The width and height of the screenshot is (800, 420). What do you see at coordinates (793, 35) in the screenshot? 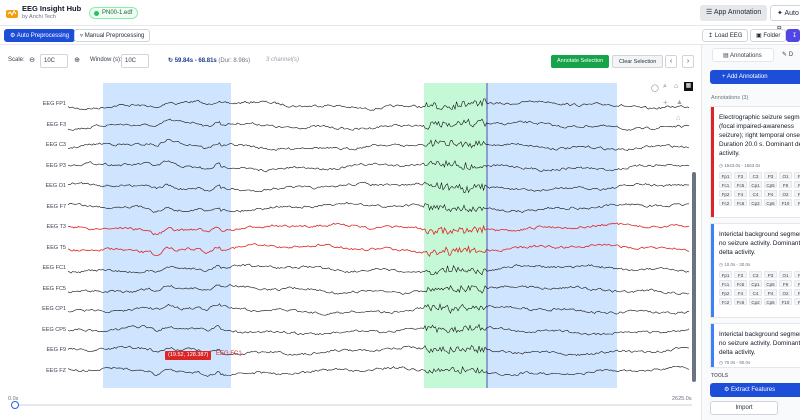
I see `download-button: ↧` at bounding box center [793, 35].